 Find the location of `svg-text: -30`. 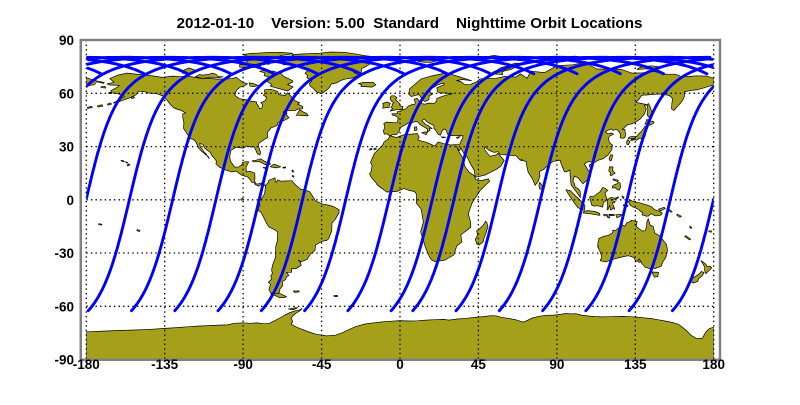

svg-text: -30 is located at coordinates (64, 253).